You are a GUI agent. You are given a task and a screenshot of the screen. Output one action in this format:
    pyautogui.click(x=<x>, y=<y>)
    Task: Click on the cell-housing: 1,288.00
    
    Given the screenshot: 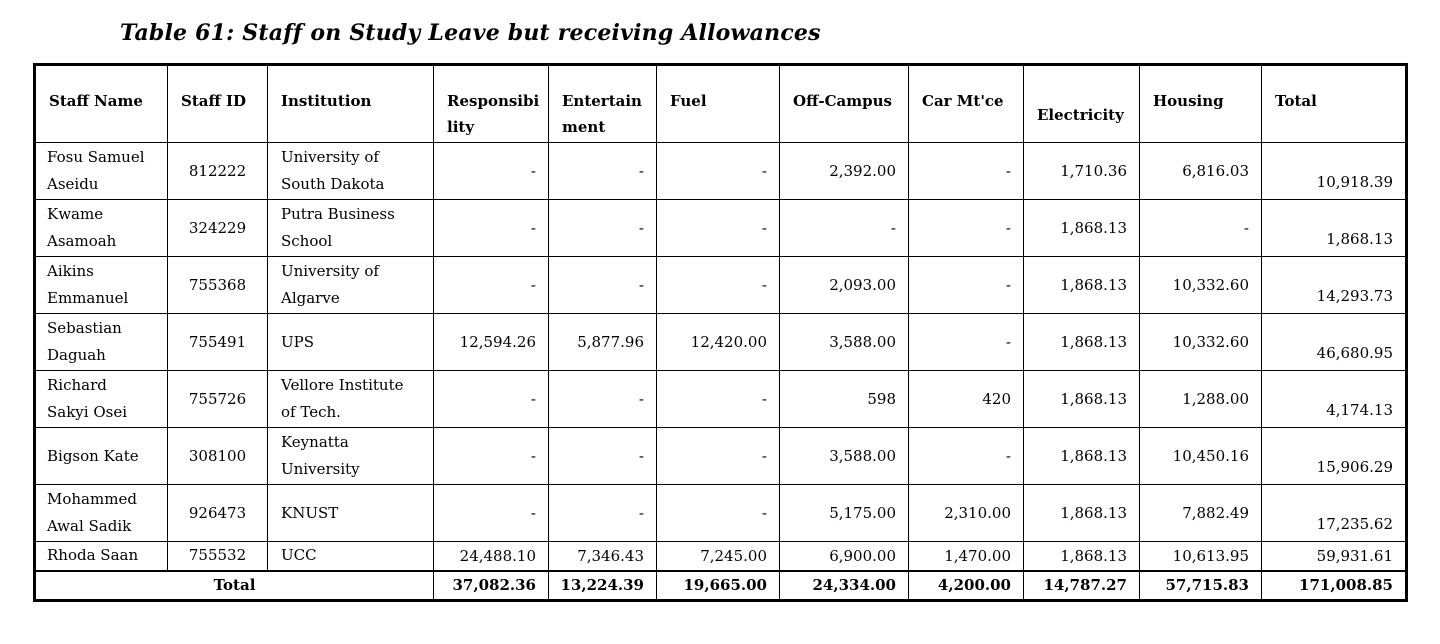 What is the action you would take?
    pyautogui.click(x=1200, y=399)
    